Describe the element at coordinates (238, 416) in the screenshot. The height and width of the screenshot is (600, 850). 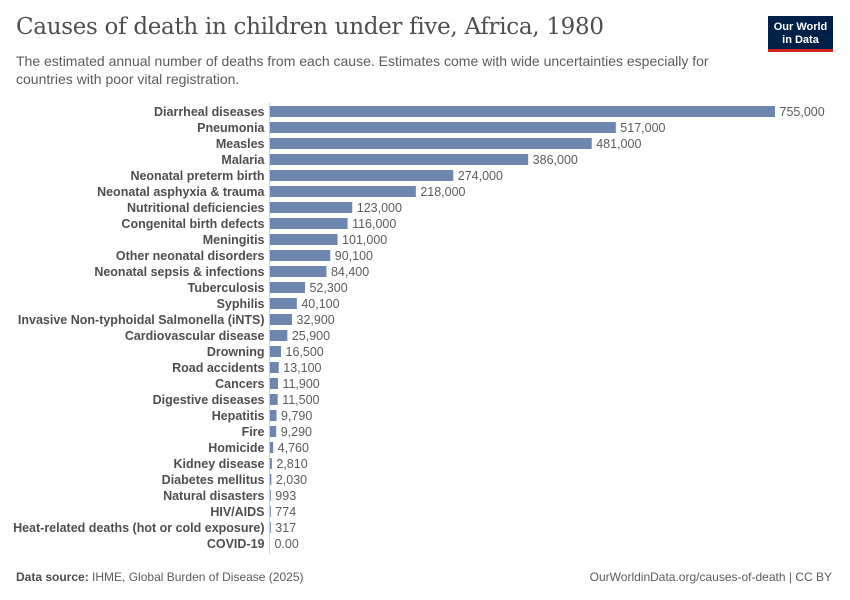
I see `category-label: Hepatitis` at that location.